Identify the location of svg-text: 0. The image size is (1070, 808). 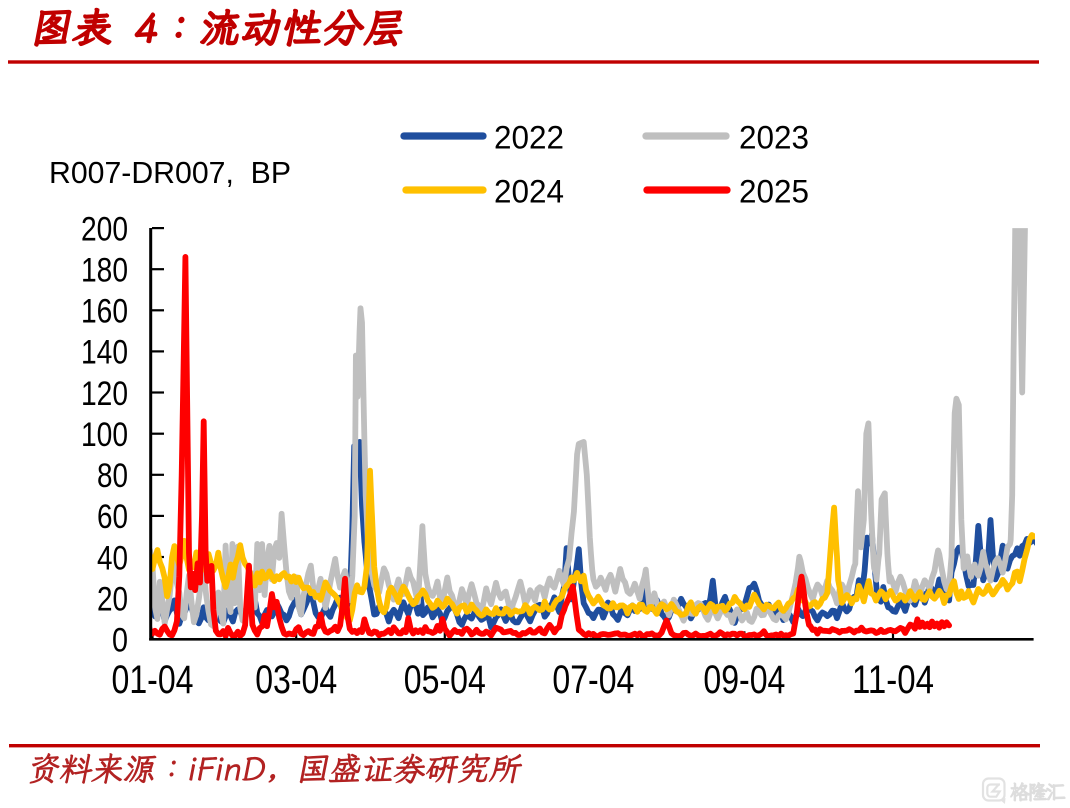
(120, 641).